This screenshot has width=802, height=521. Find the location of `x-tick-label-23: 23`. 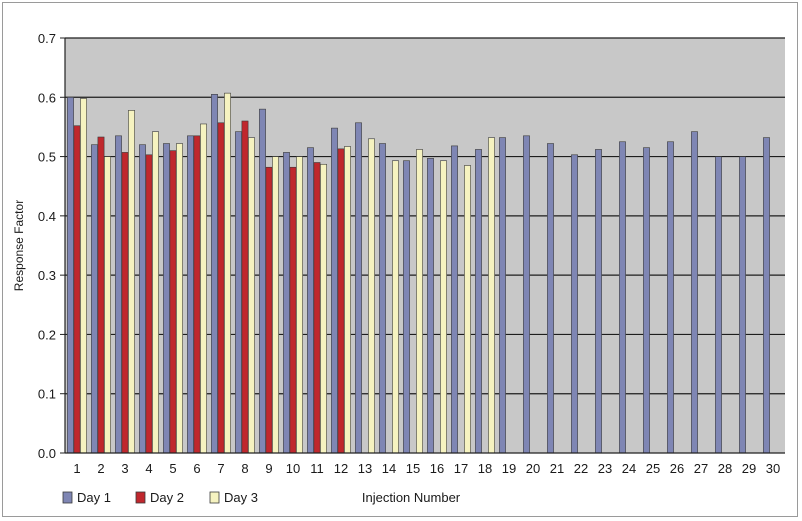

x-tick-label-23: 23 is located at coordinates (605, 468).